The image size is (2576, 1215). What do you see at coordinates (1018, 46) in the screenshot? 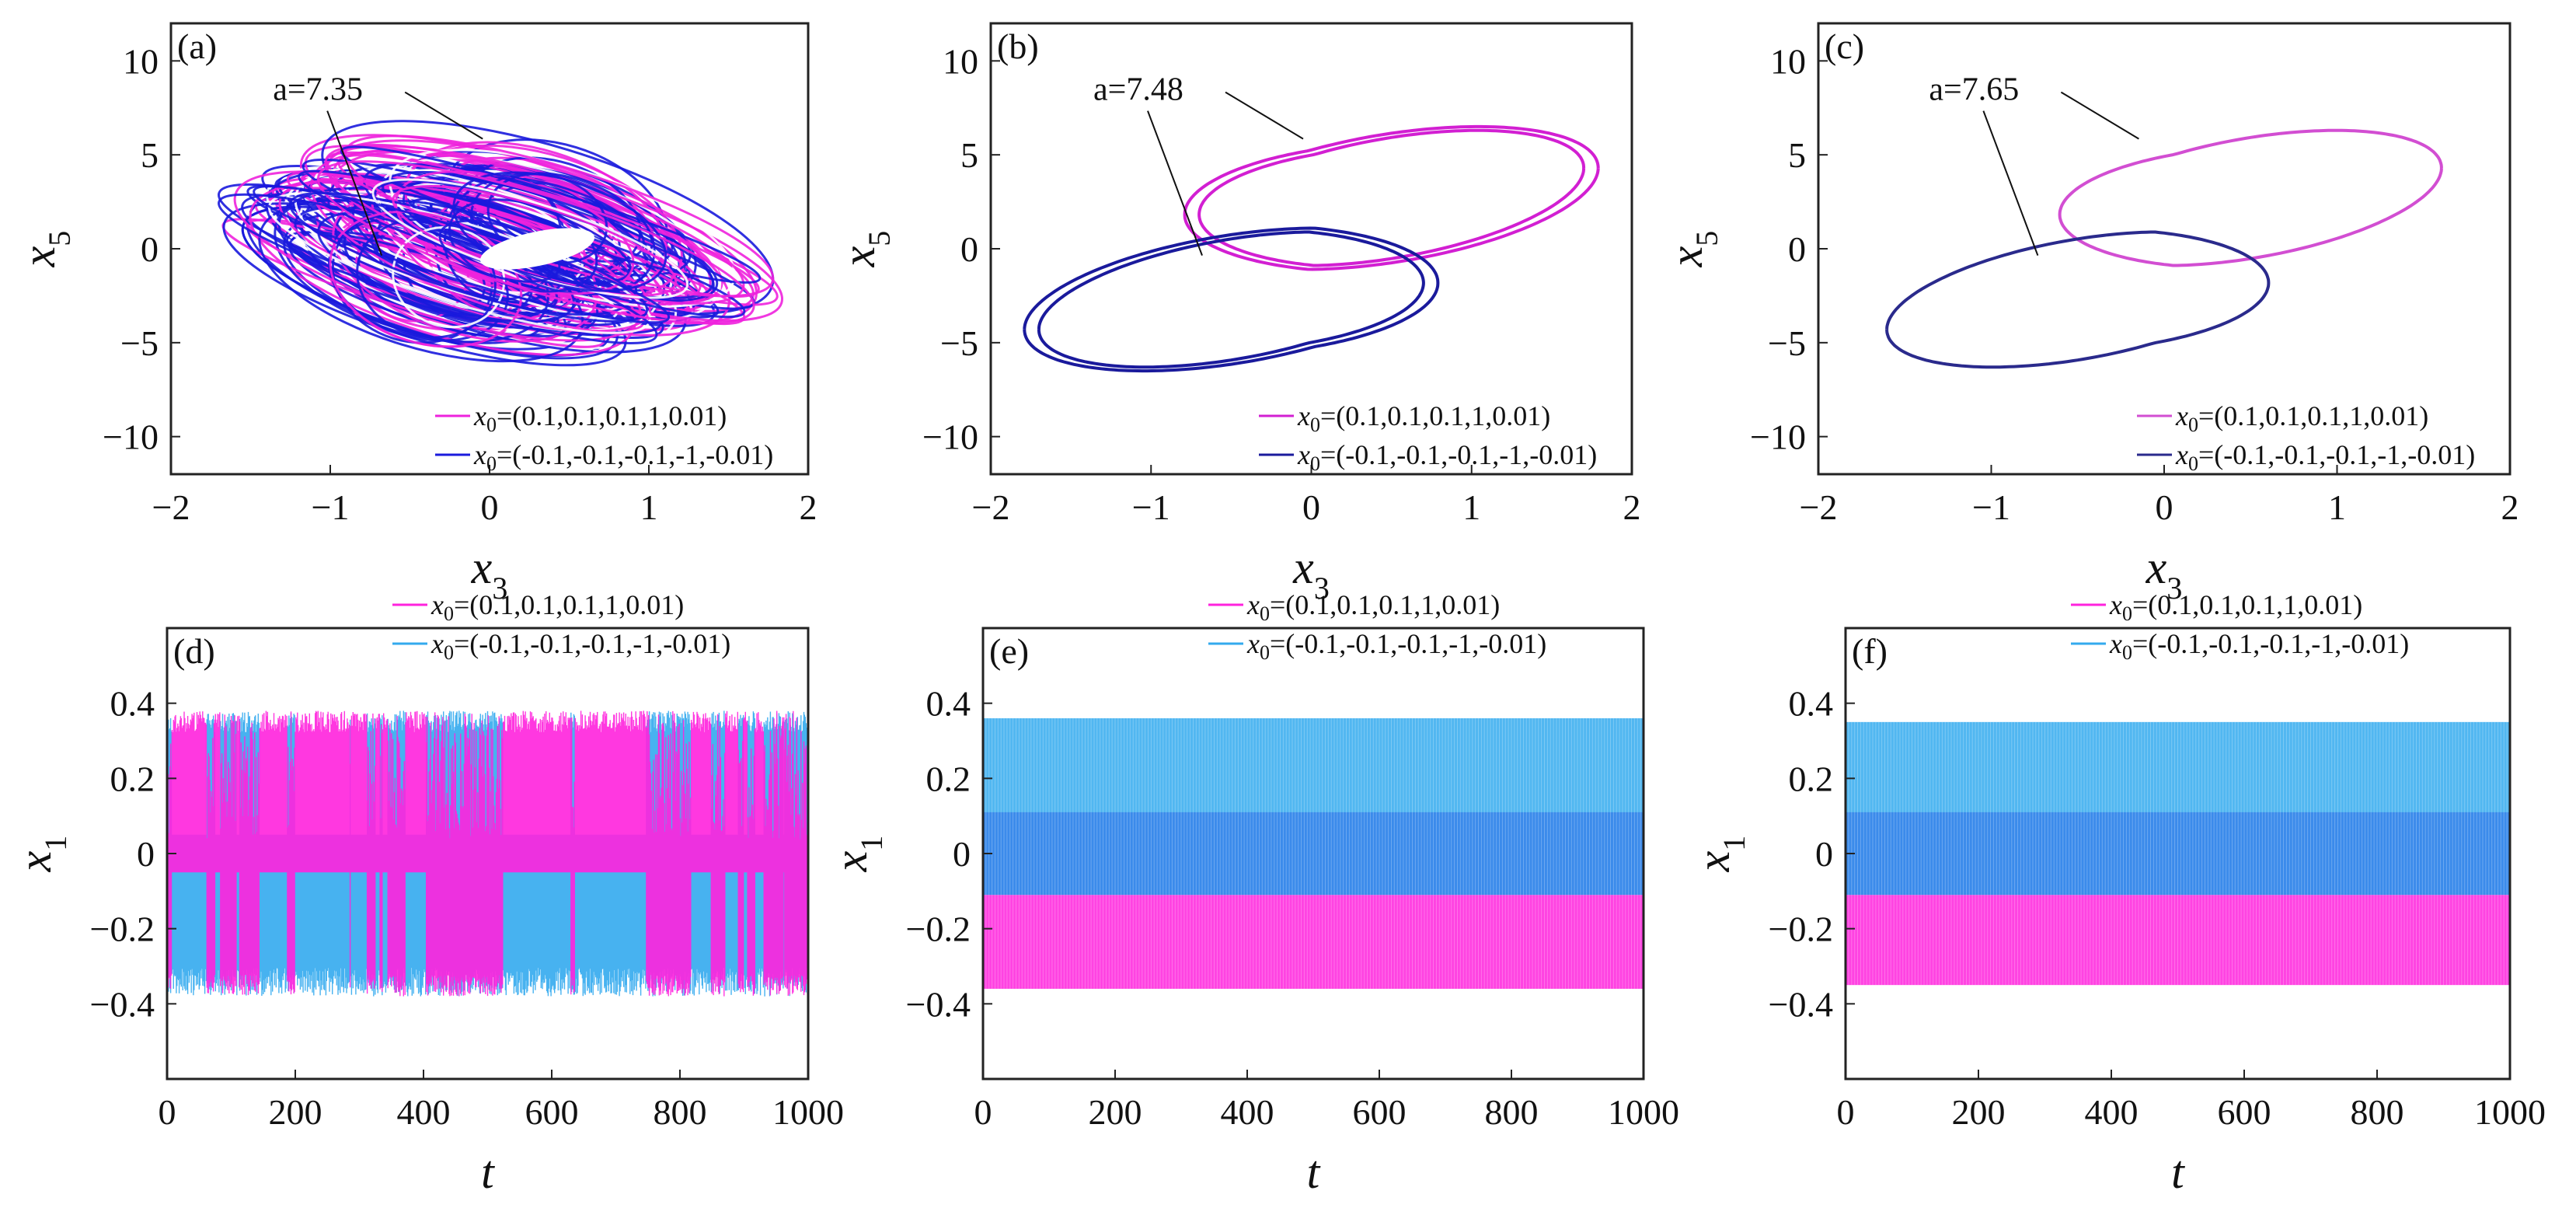
I see `panel-label: (b)` at bounding box center [1018, 46].